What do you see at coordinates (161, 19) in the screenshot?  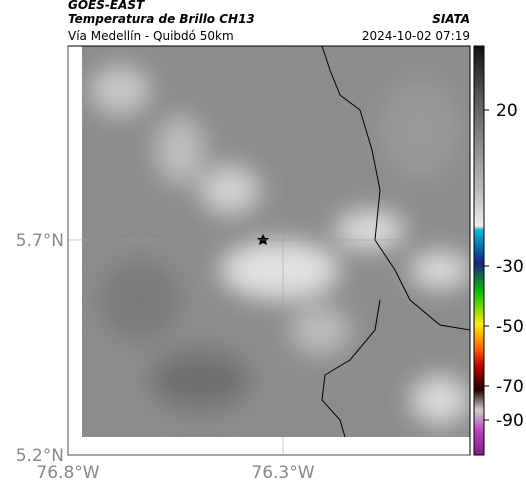 I see `product: Temperatura de Brillo CH13` at bounding box center [161, 19].